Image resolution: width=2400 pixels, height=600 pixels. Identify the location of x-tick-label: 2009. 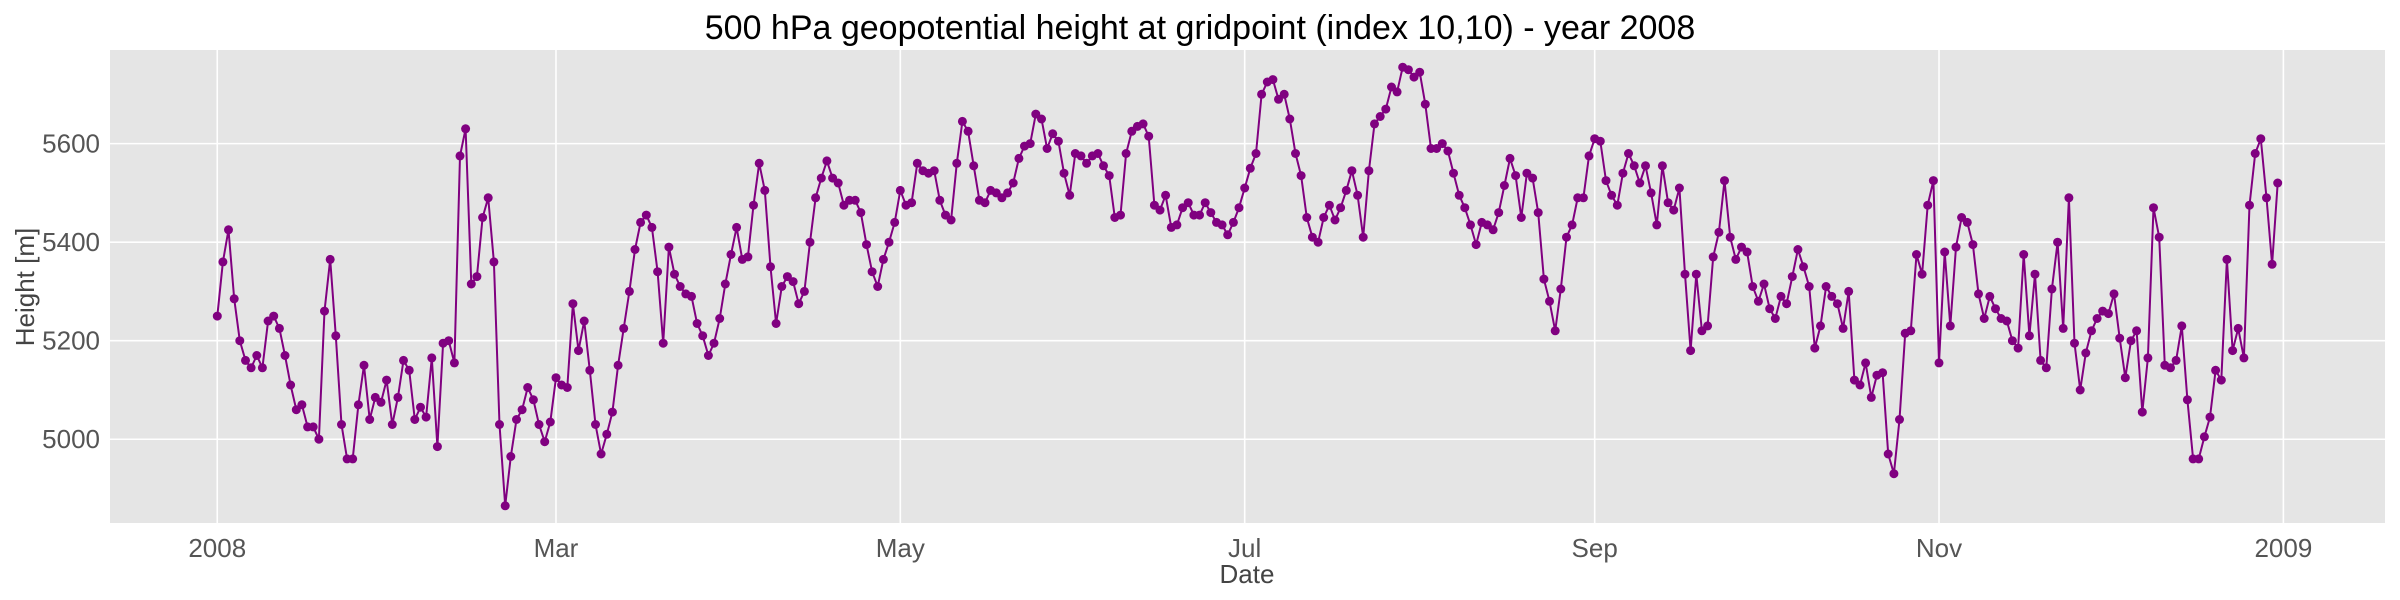
(2283, 548).